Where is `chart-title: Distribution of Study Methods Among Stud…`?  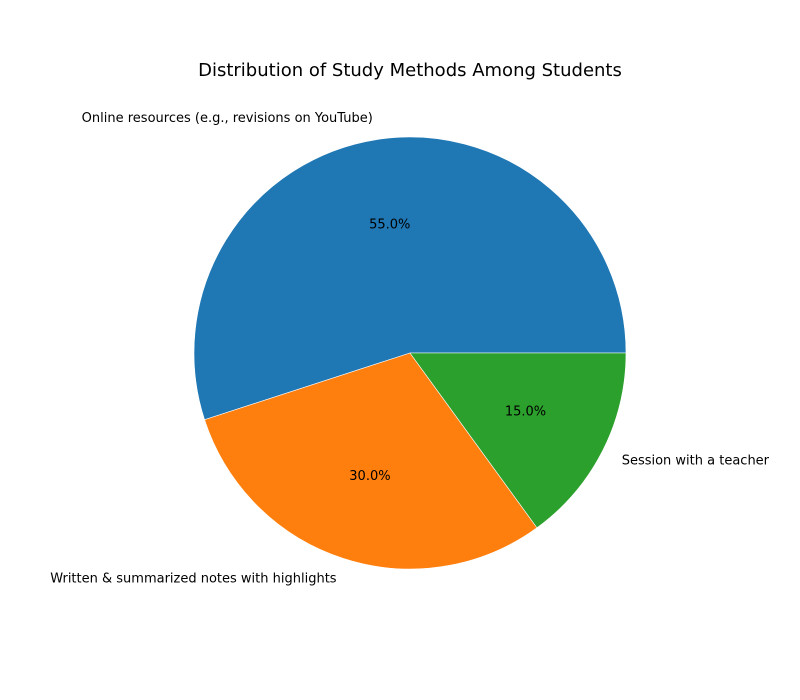
chart-title: Distribution of Study Methods Among Stud… is located at coordinates (410, 70).